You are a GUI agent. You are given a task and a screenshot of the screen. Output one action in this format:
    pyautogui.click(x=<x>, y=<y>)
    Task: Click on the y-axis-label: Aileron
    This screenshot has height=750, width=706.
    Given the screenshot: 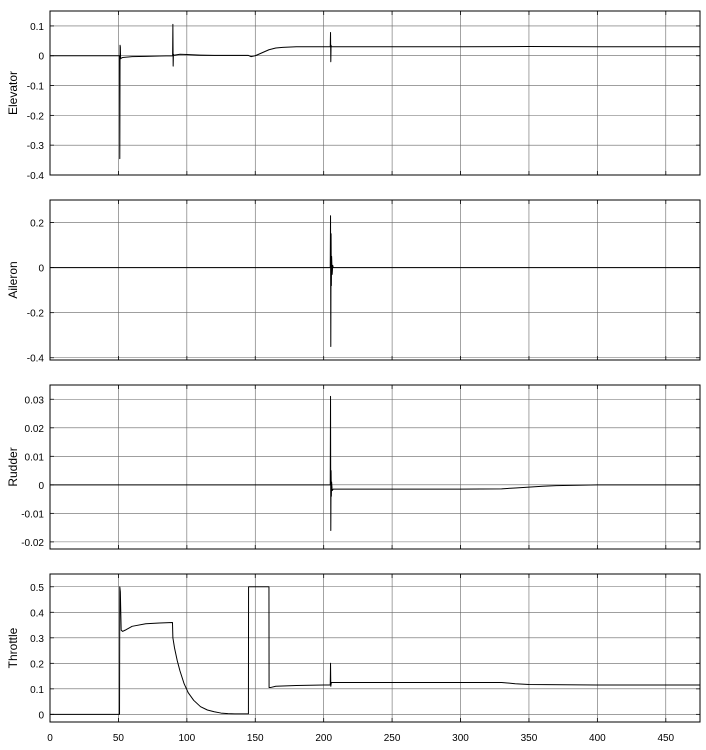 What is the action you would take?
    pyautogui.click(x=13, y=279)
    